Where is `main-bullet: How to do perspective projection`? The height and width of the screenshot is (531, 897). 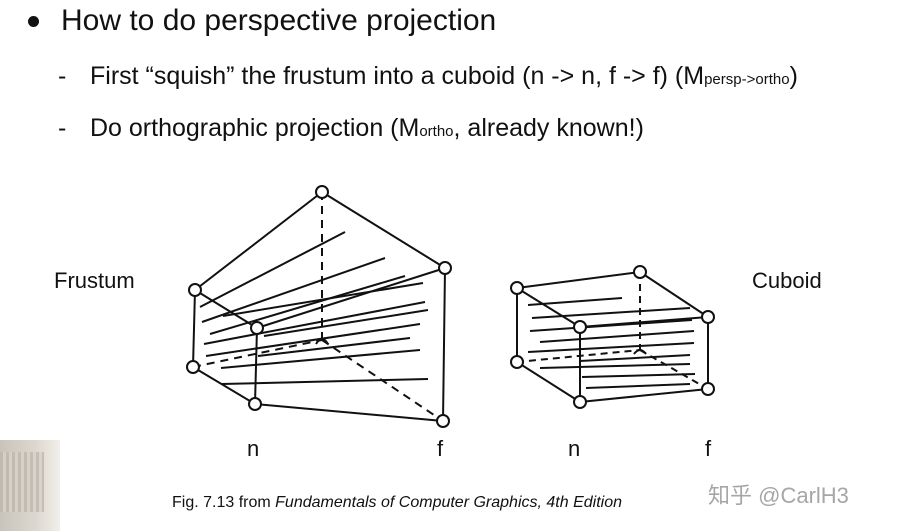 main-bullet: How to do perspective projection is located at coordinates (258, 21).